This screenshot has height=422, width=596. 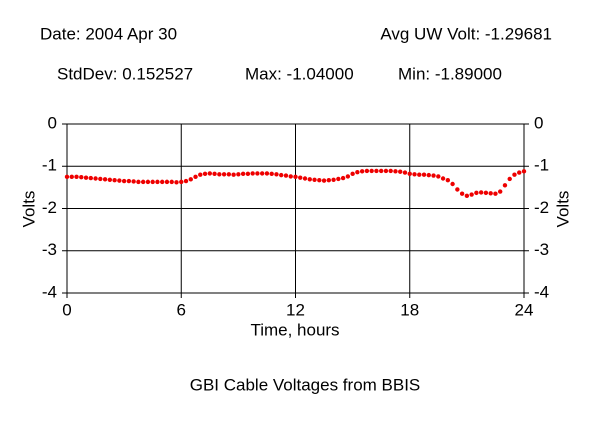 I want to click on y-tick-label: -4, so click(x=49, y=291).